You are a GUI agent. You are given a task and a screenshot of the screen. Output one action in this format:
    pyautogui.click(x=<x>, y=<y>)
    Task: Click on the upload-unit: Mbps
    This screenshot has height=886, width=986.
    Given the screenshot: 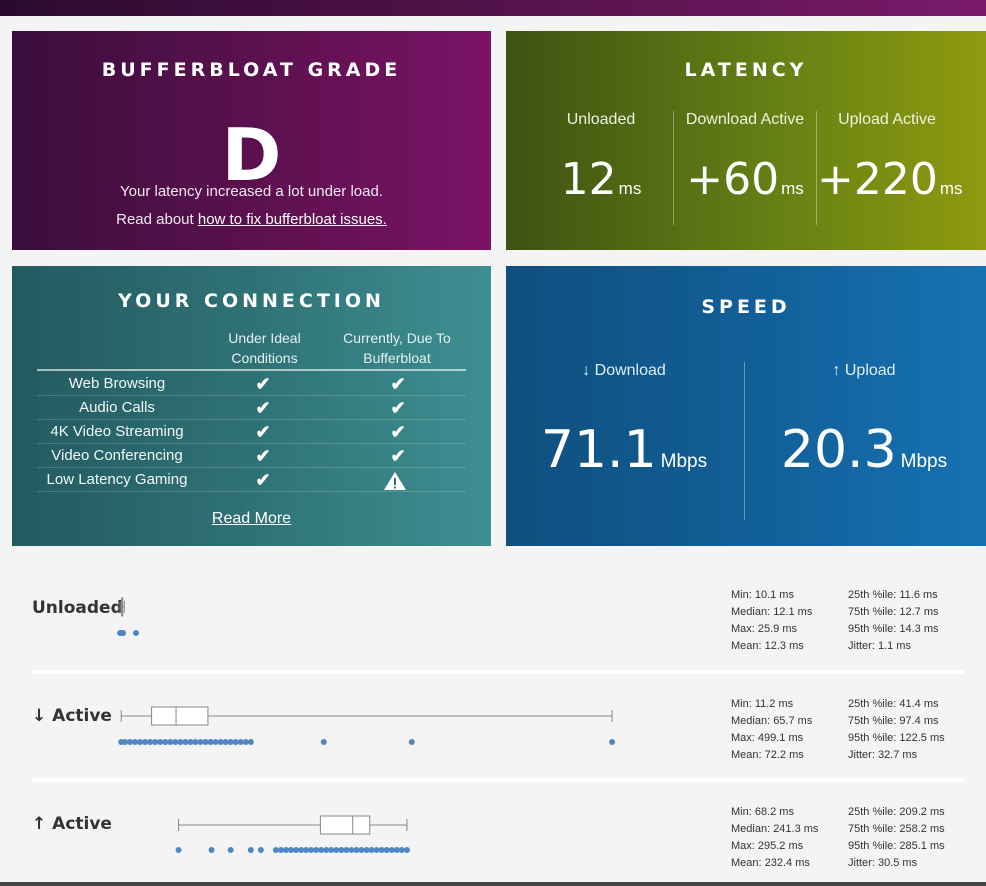 What is the action you would take?
    pyautogui.click(x=924, y=461)
    